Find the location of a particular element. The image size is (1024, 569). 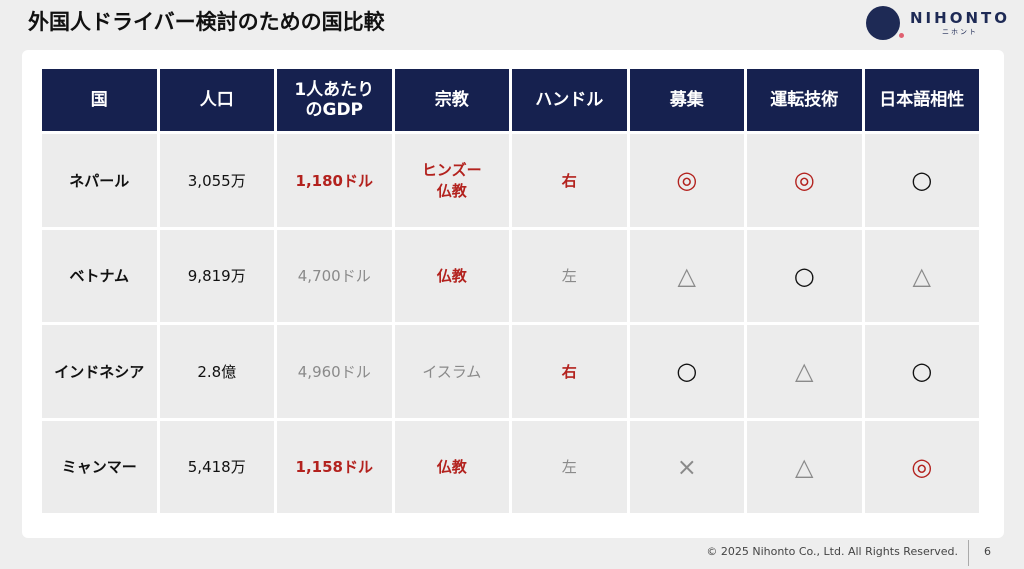

header-row: 国人口 1人あたりのGDP 宗教 ハンドル 募集 運転技術 日本語相性 is located at coordinates (510, 100).